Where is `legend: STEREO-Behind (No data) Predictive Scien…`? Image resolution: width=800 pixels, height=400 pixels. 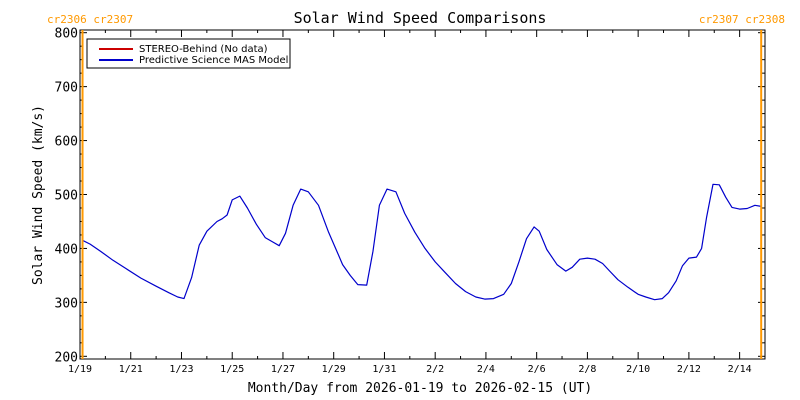 legend: STEREO-Behind (No data) Predictive Scien… is located at coordinates (188, 53).